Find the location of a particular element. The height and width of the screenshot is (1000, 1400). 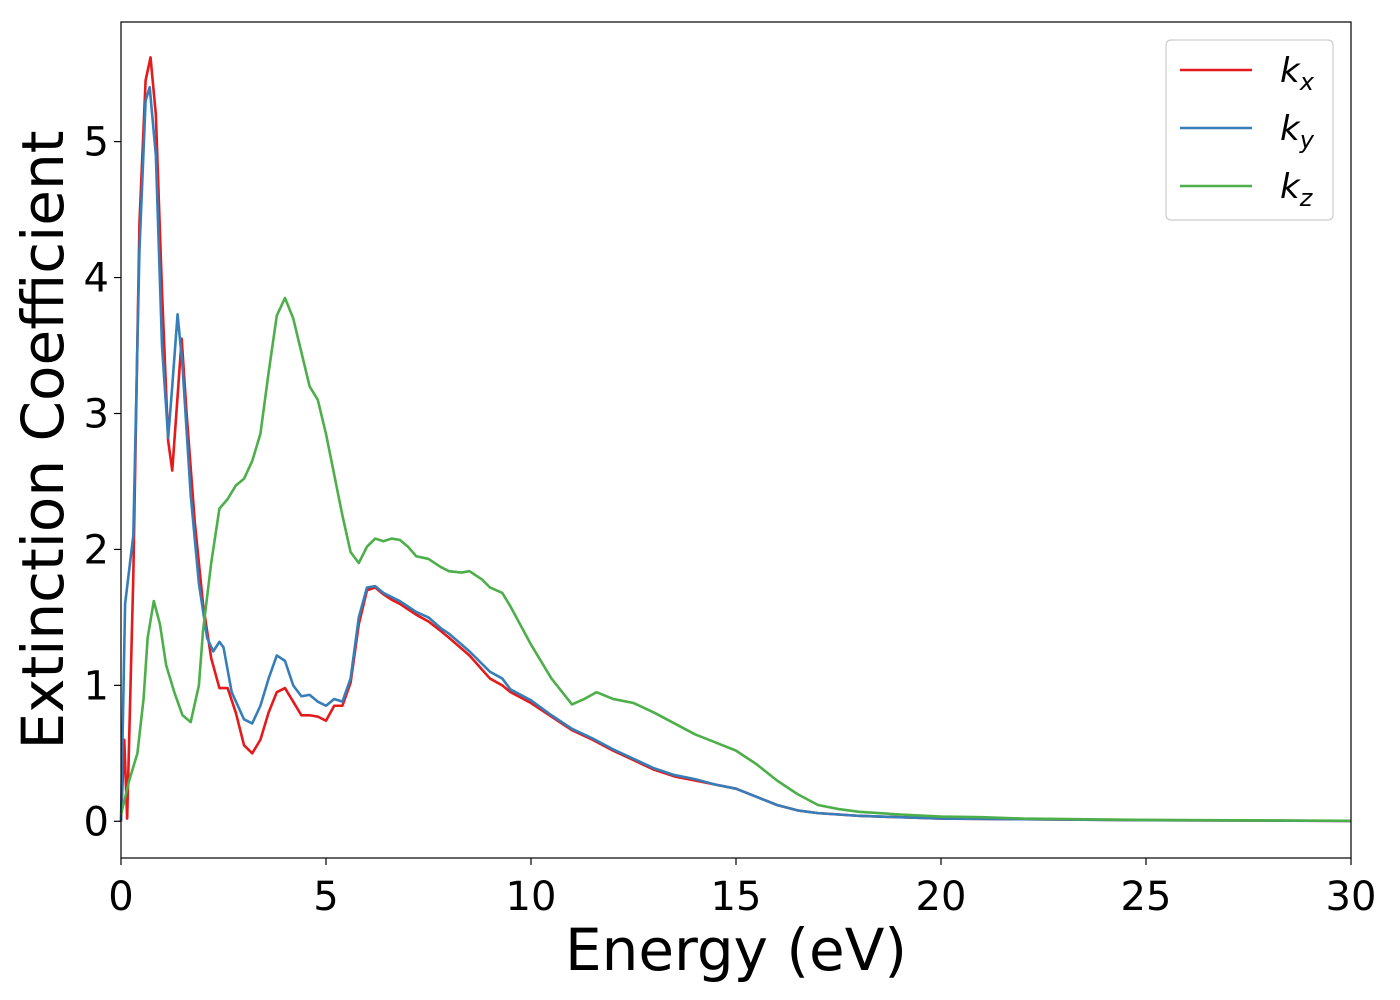

x-axis-label: Energy (eV) is located at coordinates (736, 950).